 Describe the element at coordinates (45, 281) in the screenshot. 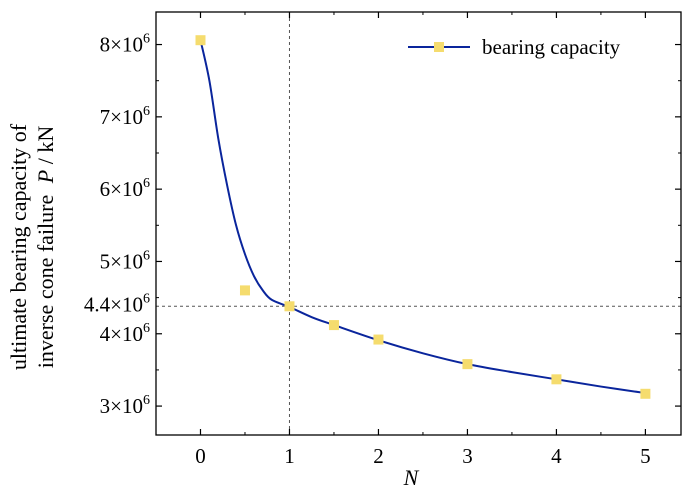

I see `y-axis-label-text: inverse cone failure` at that location.